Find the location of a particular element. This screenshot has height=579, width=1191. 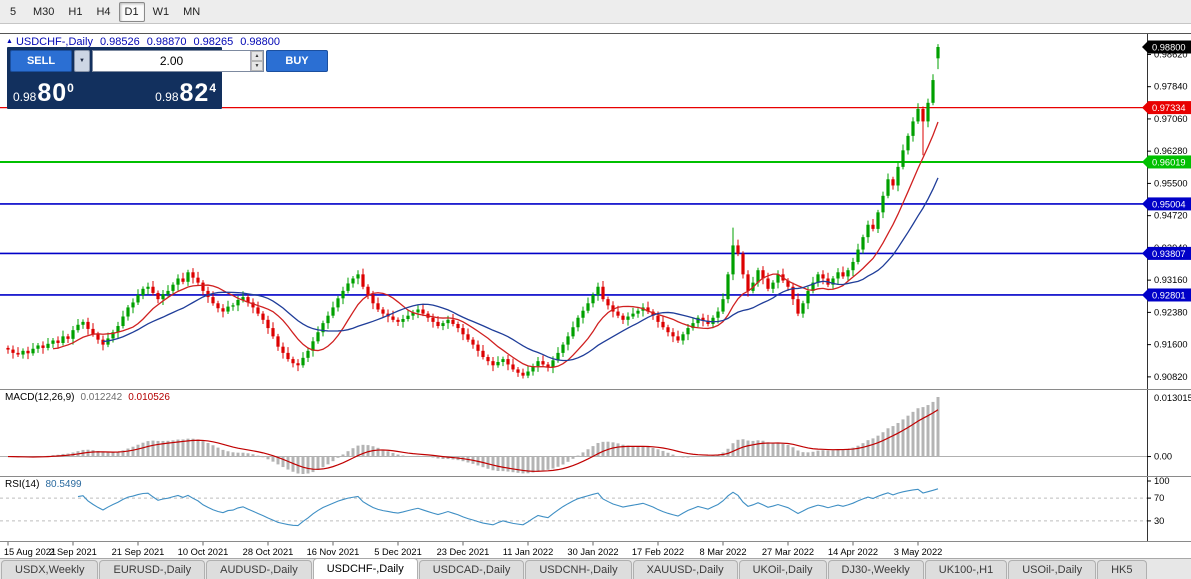

chart-marker-icon: ▲ is located at coordinates (9, 41).